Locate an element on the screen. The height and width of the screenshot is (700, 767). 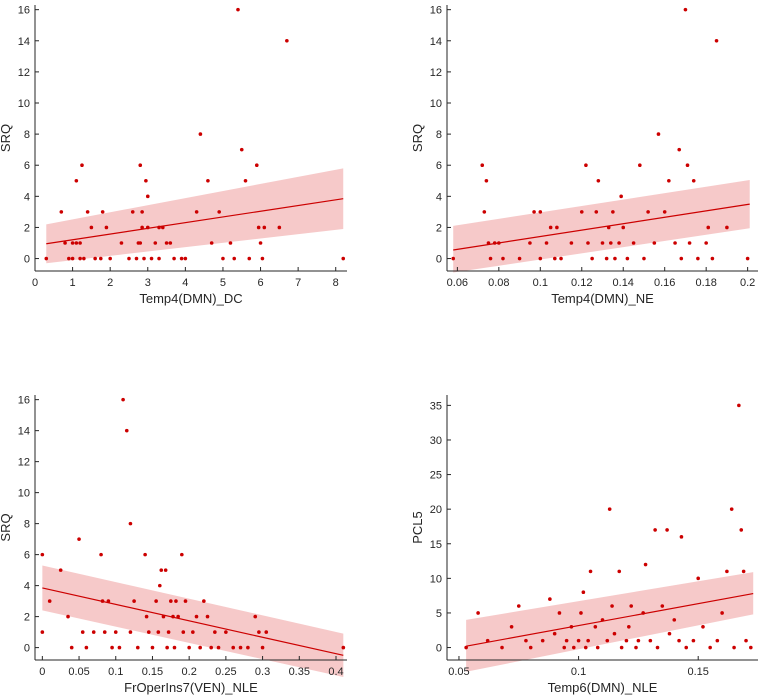
x-tick-label: 0.18 is located at coordinates (705, 283).